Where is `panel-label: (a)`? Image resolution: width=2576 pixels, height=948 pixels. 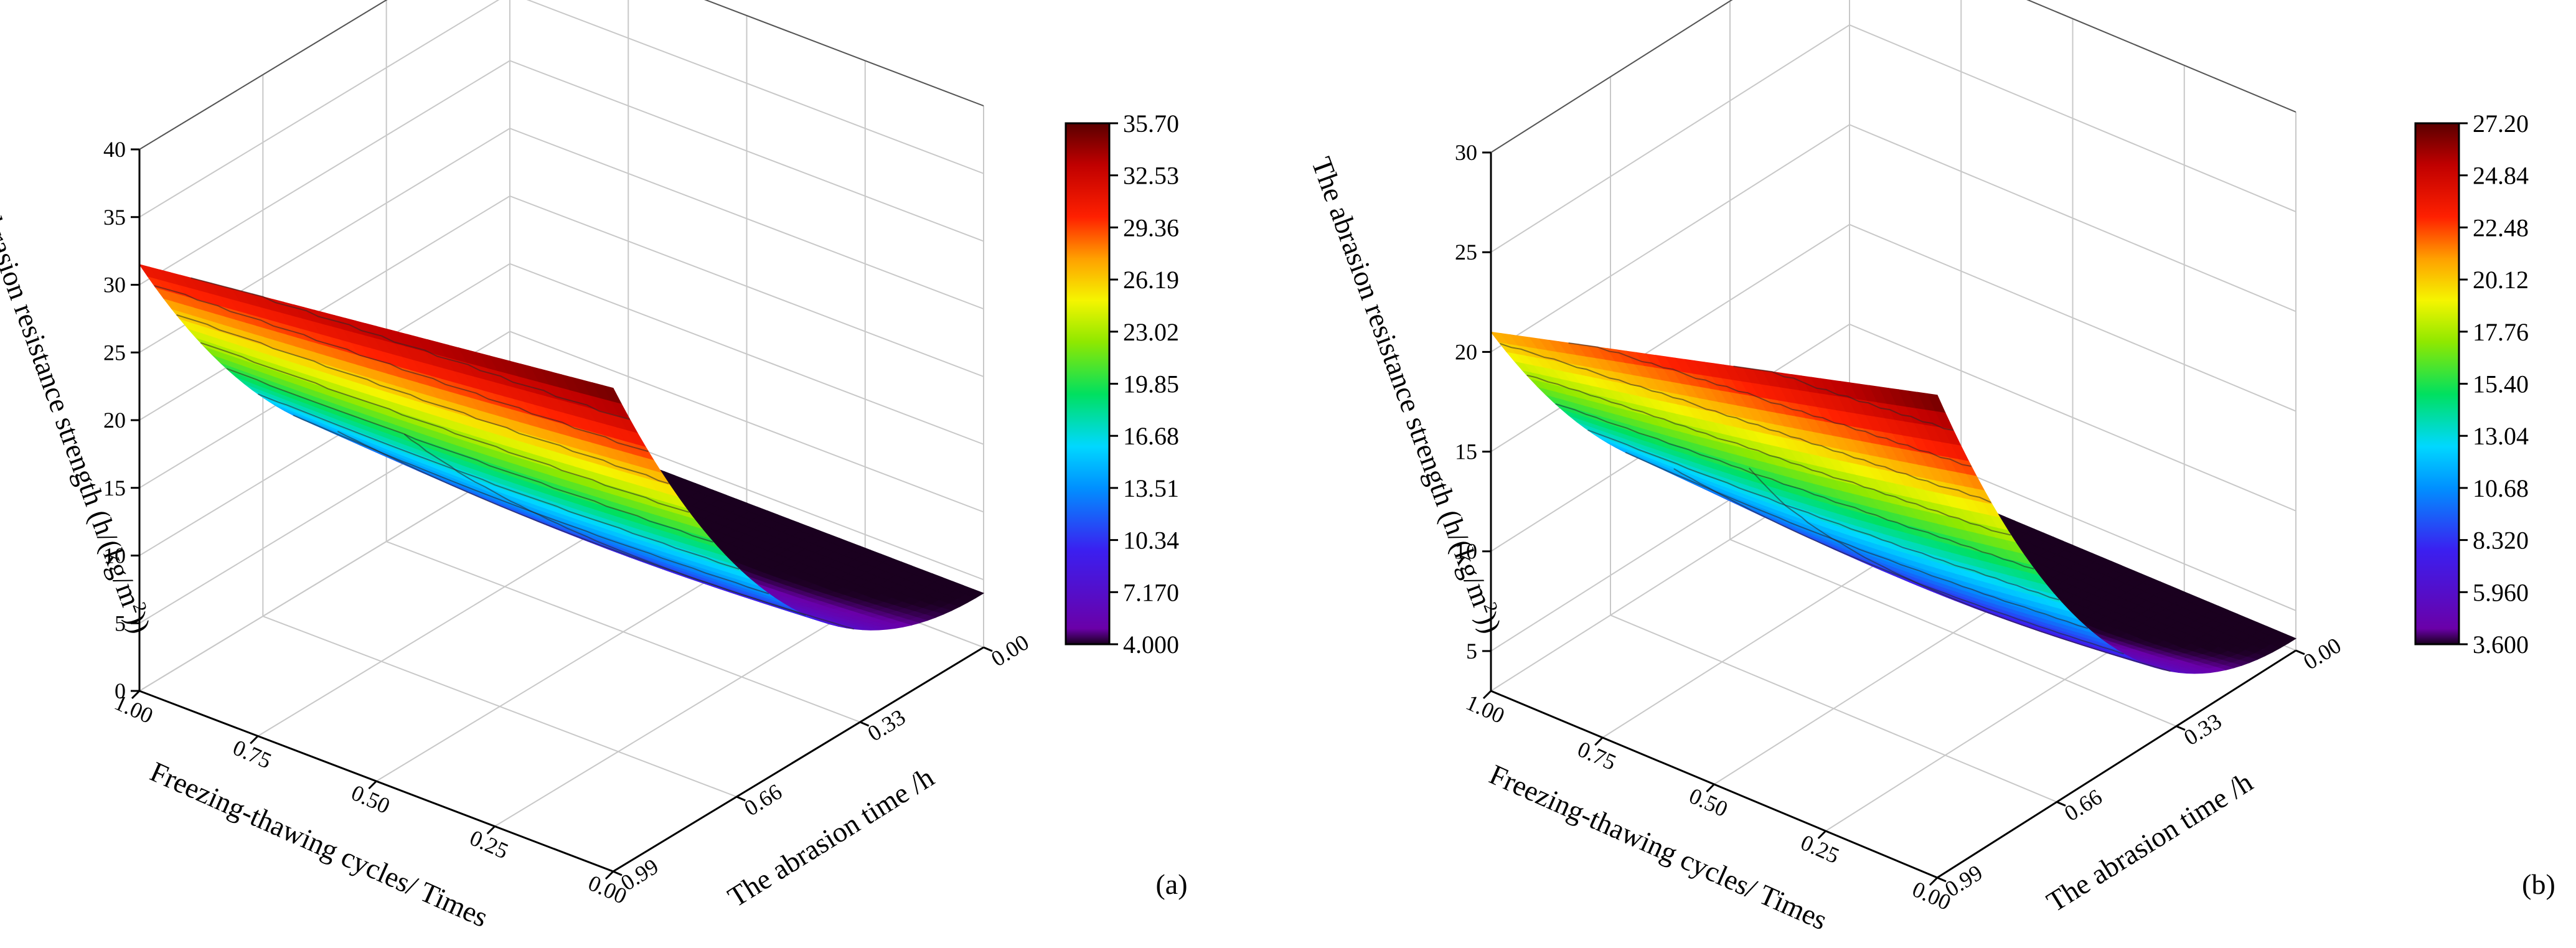
panel-label: (a) is located at coordinates (1171, 884).